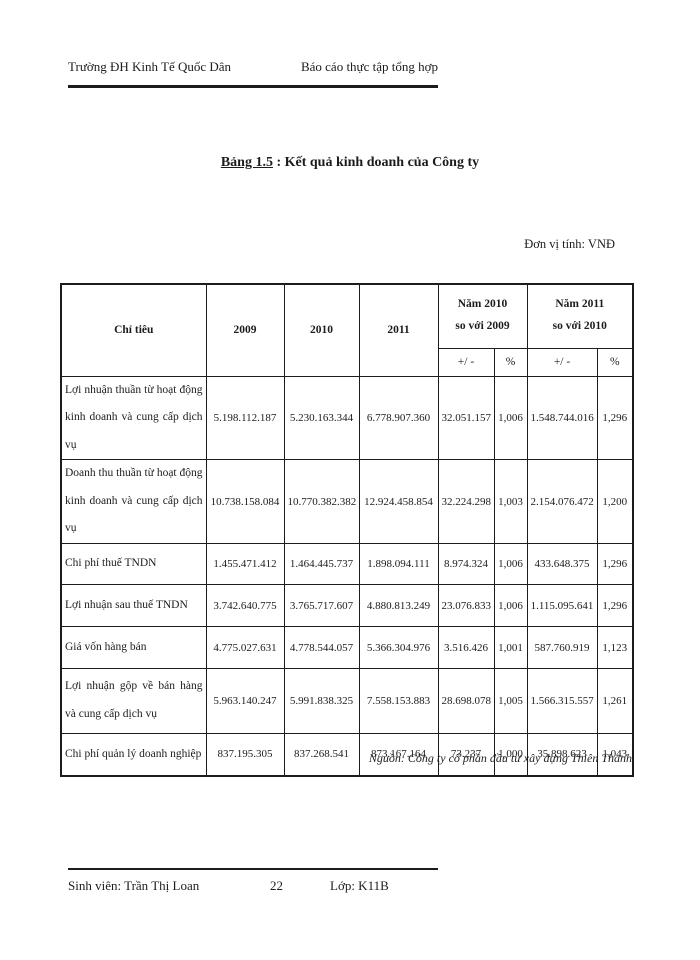  Describe the element at coordinates (482, 304) in the screenshot. I see `compare-group-line: Năm 2010` at that location.